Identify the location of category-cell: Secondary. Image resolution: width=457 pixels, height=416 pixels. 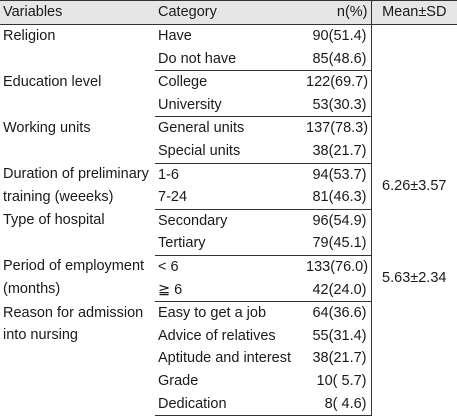
(193, 220).